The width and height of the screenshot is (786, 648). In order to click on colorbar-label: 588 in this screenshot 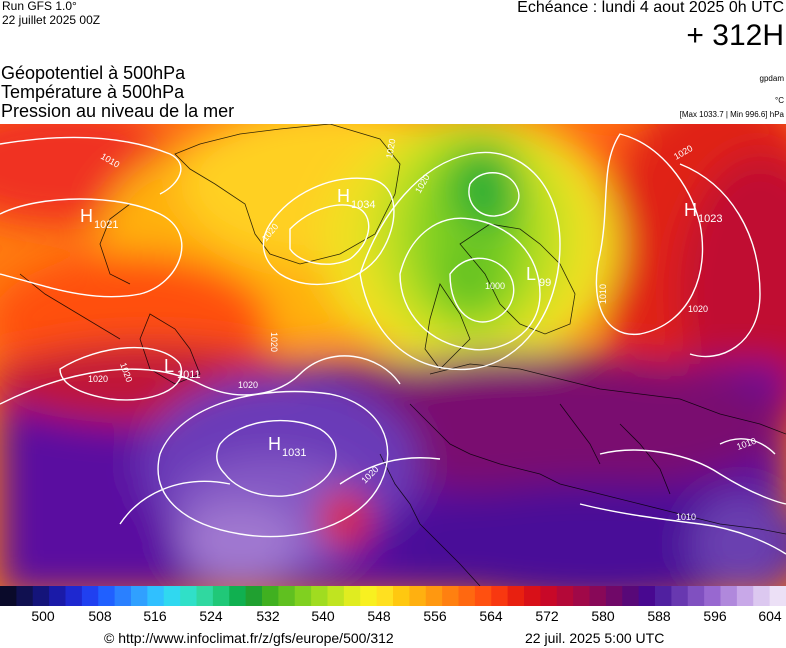, I will do `click(659, 616)`.